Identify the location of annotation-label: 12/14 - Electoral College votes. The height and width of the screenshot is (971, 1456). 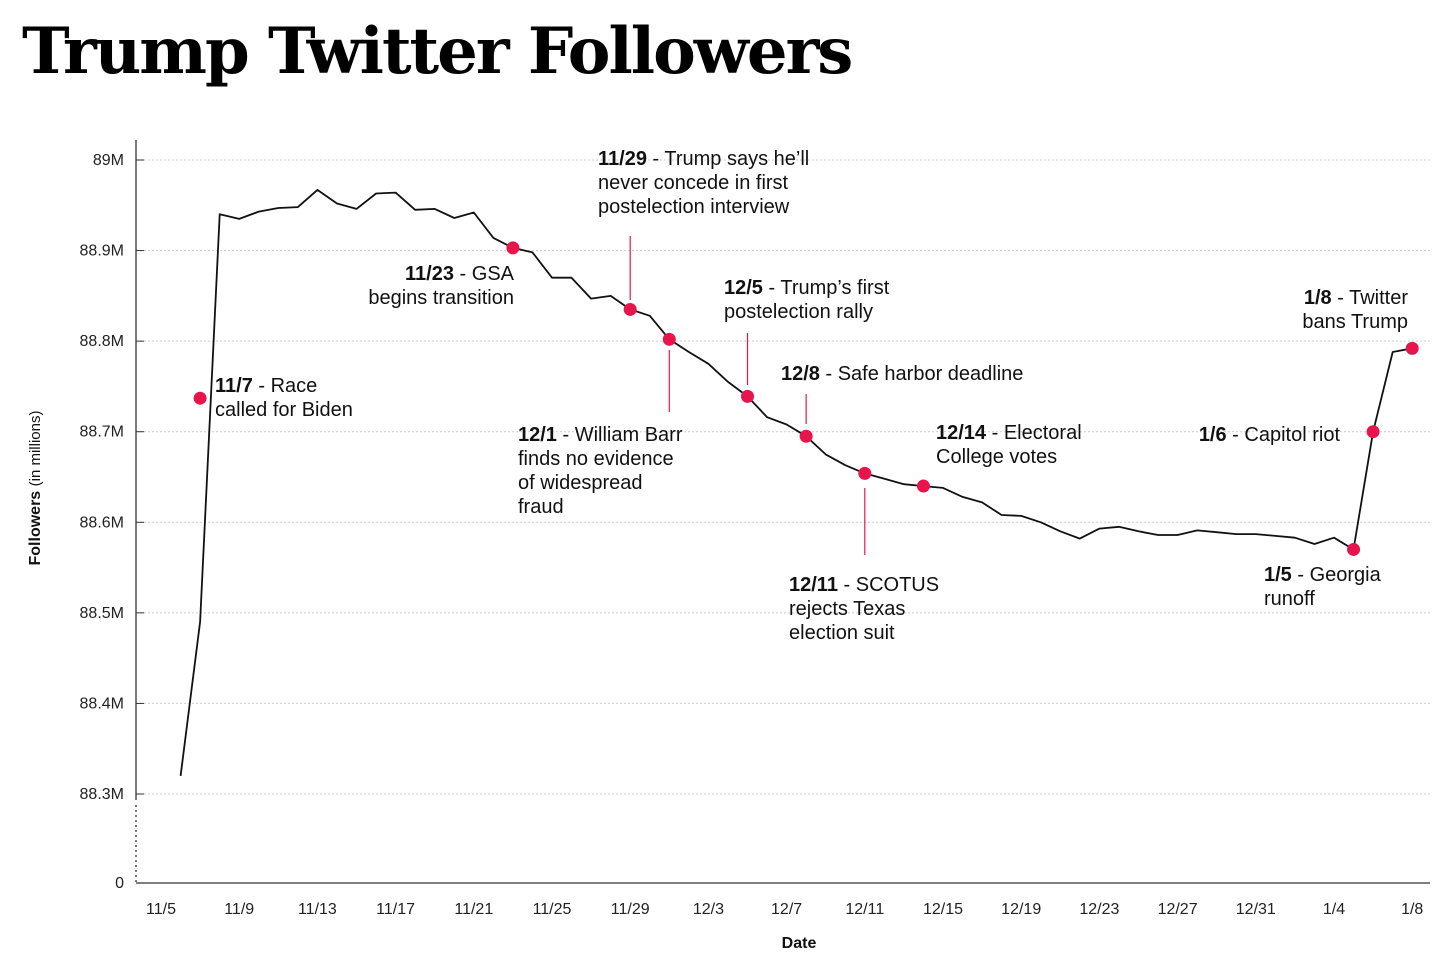
(1009, 445).